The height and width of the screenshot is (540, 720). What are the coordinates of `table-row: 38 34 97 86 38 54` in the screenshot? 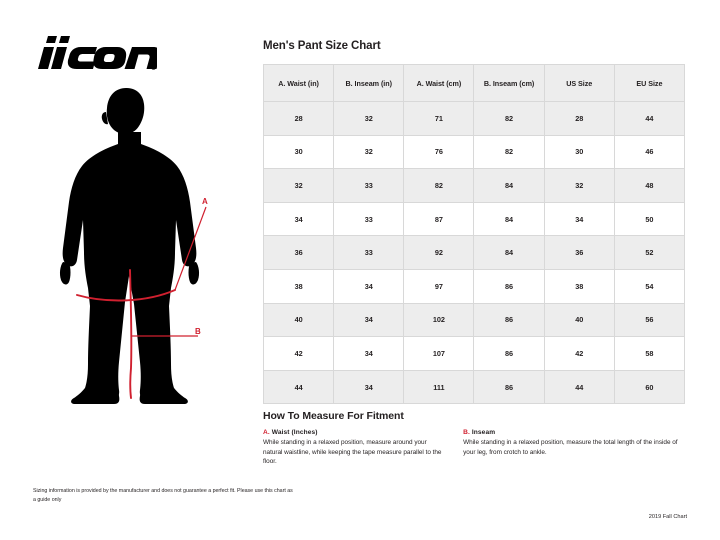 It's located at (474, 286).